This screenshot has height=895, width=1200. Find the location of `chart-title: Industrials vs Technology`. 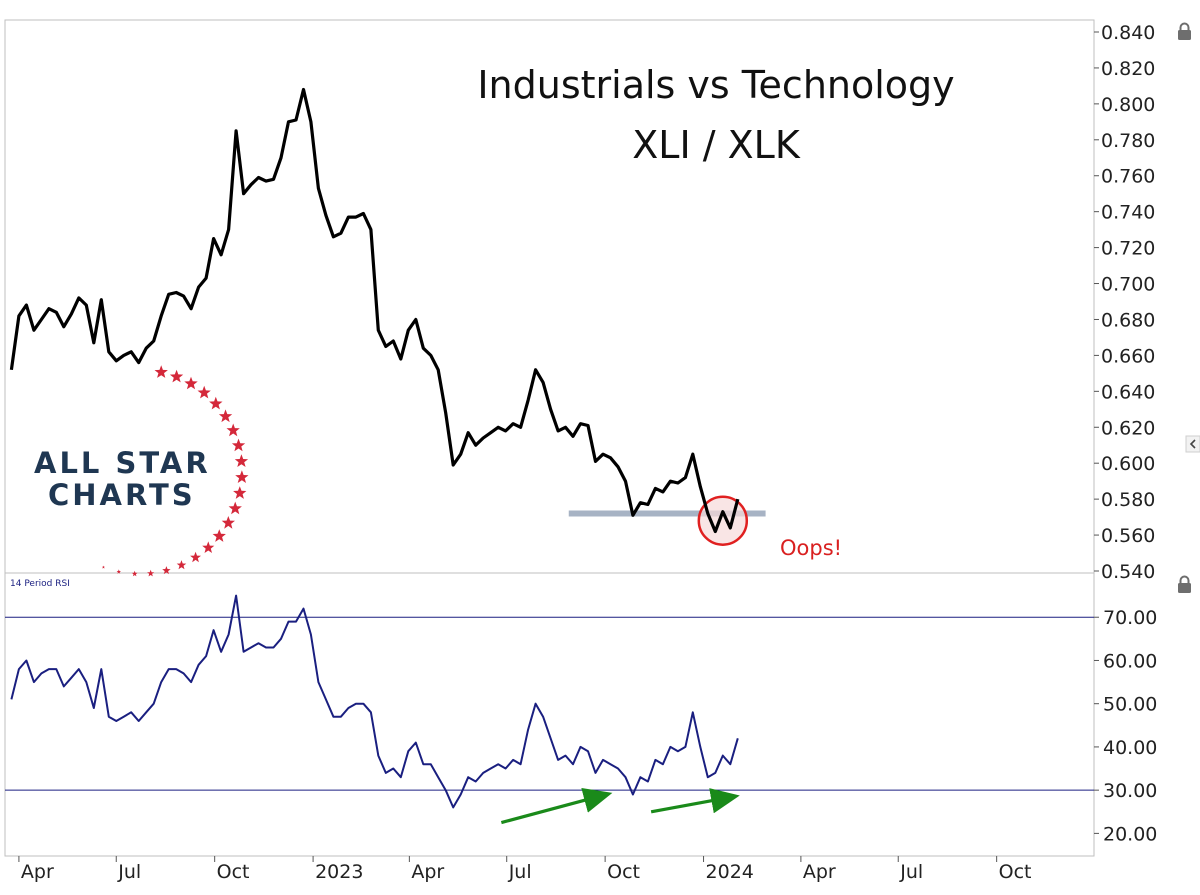

chart-title: Industrials vs Technology is located at coordinates (715, 85).